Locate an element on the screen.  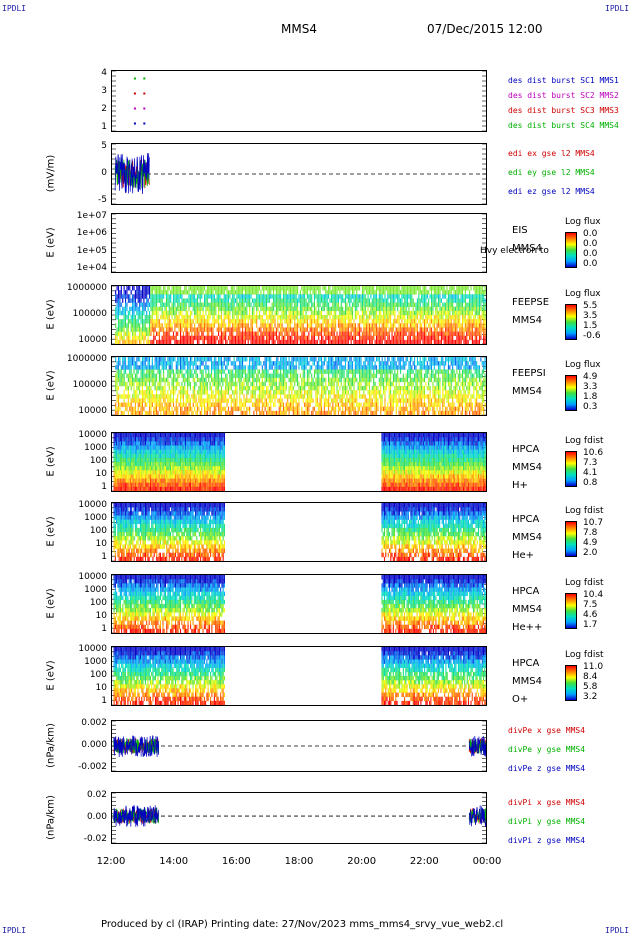
instrument-hpca_o-2: O+ is located at coordinates (520, 699).